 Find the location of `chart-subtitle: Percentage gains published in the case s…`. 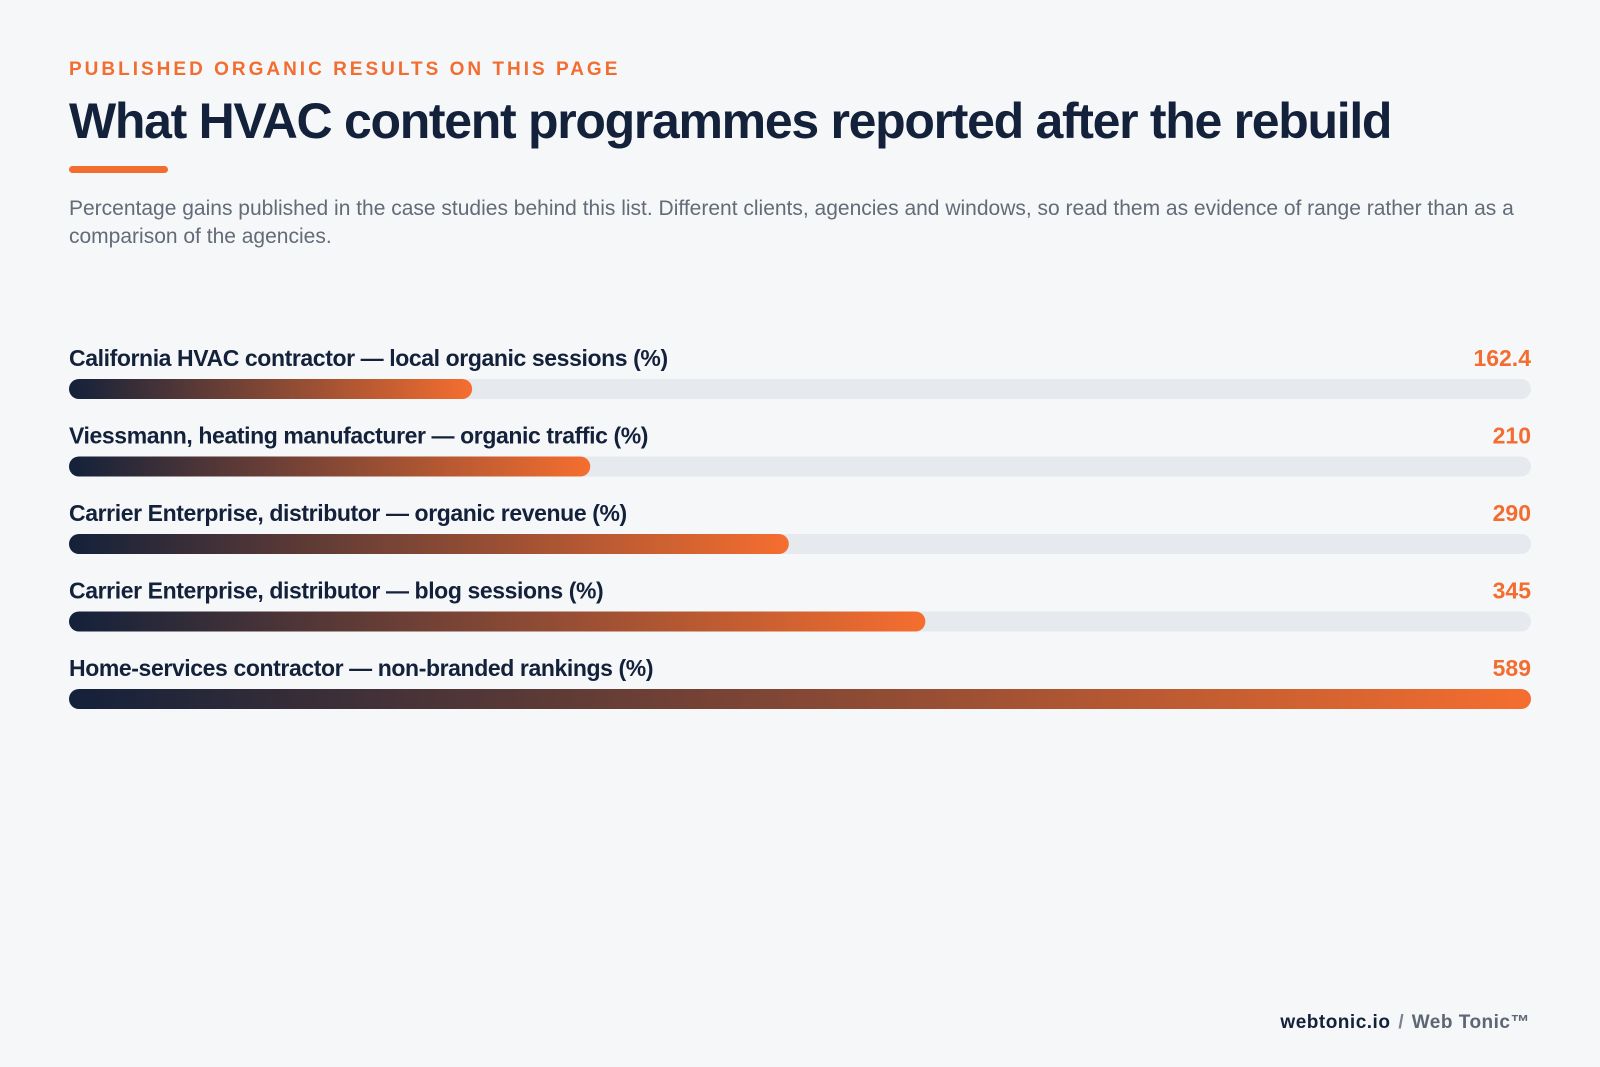

chart-subtitle: Percentage gains published in the case s… is located at coordinates (791, 222).